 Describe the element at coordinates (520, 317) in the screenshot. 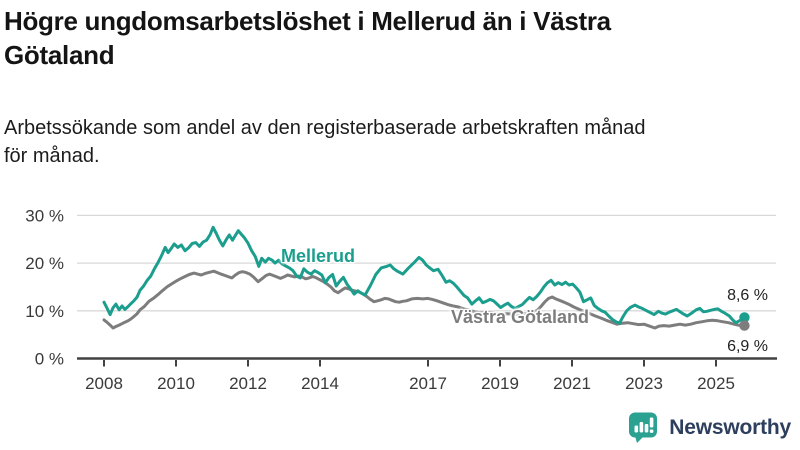

I see `series-label-vastra-gotaland: Västra Götaland` at that location.